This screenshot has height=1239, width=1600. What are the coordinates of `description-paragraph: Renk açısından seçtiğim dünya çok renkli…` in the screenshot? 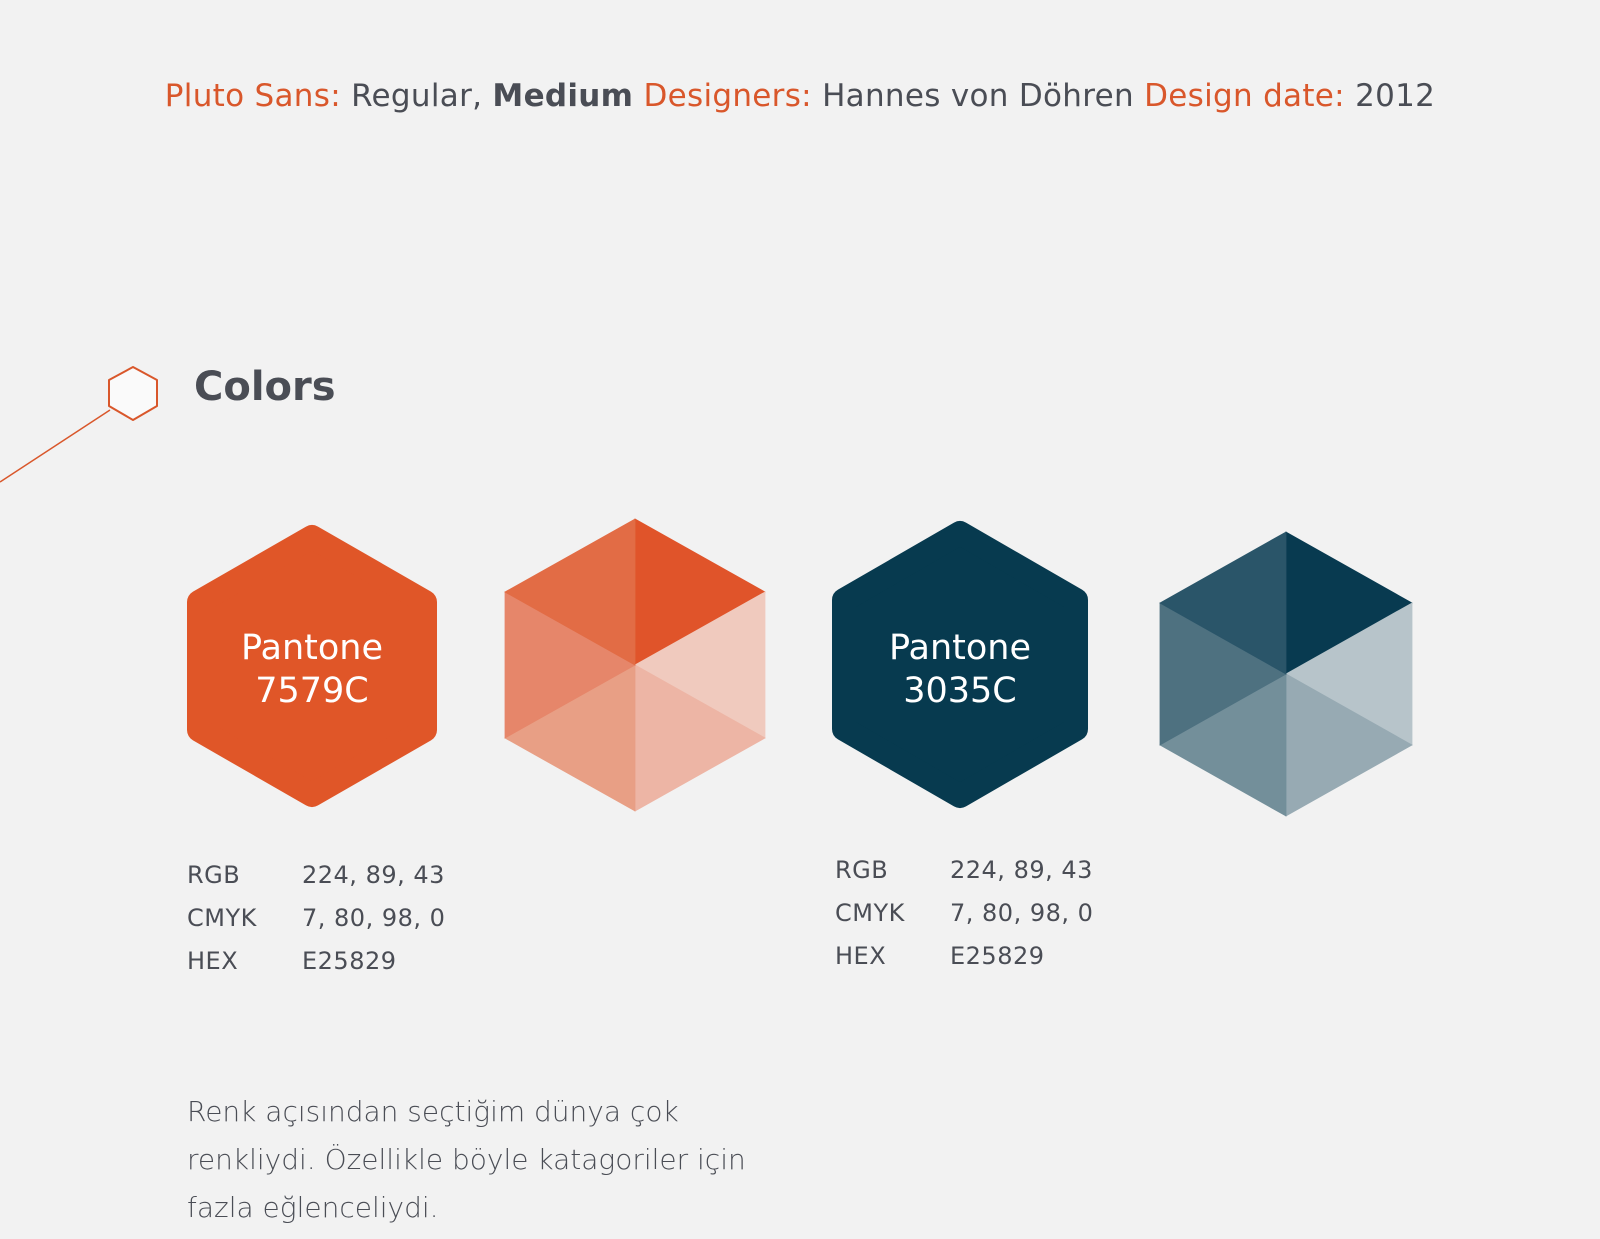 It's located at (466, 1159).